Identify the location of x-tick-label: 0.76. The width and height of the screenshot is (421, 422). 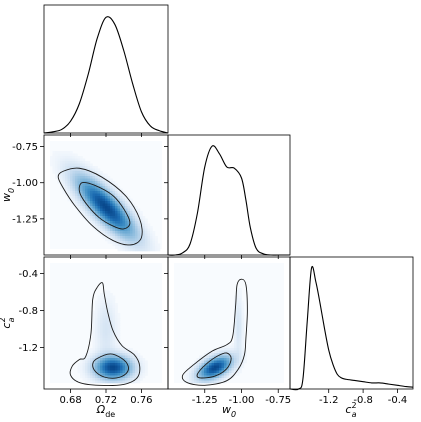
(141, 400).